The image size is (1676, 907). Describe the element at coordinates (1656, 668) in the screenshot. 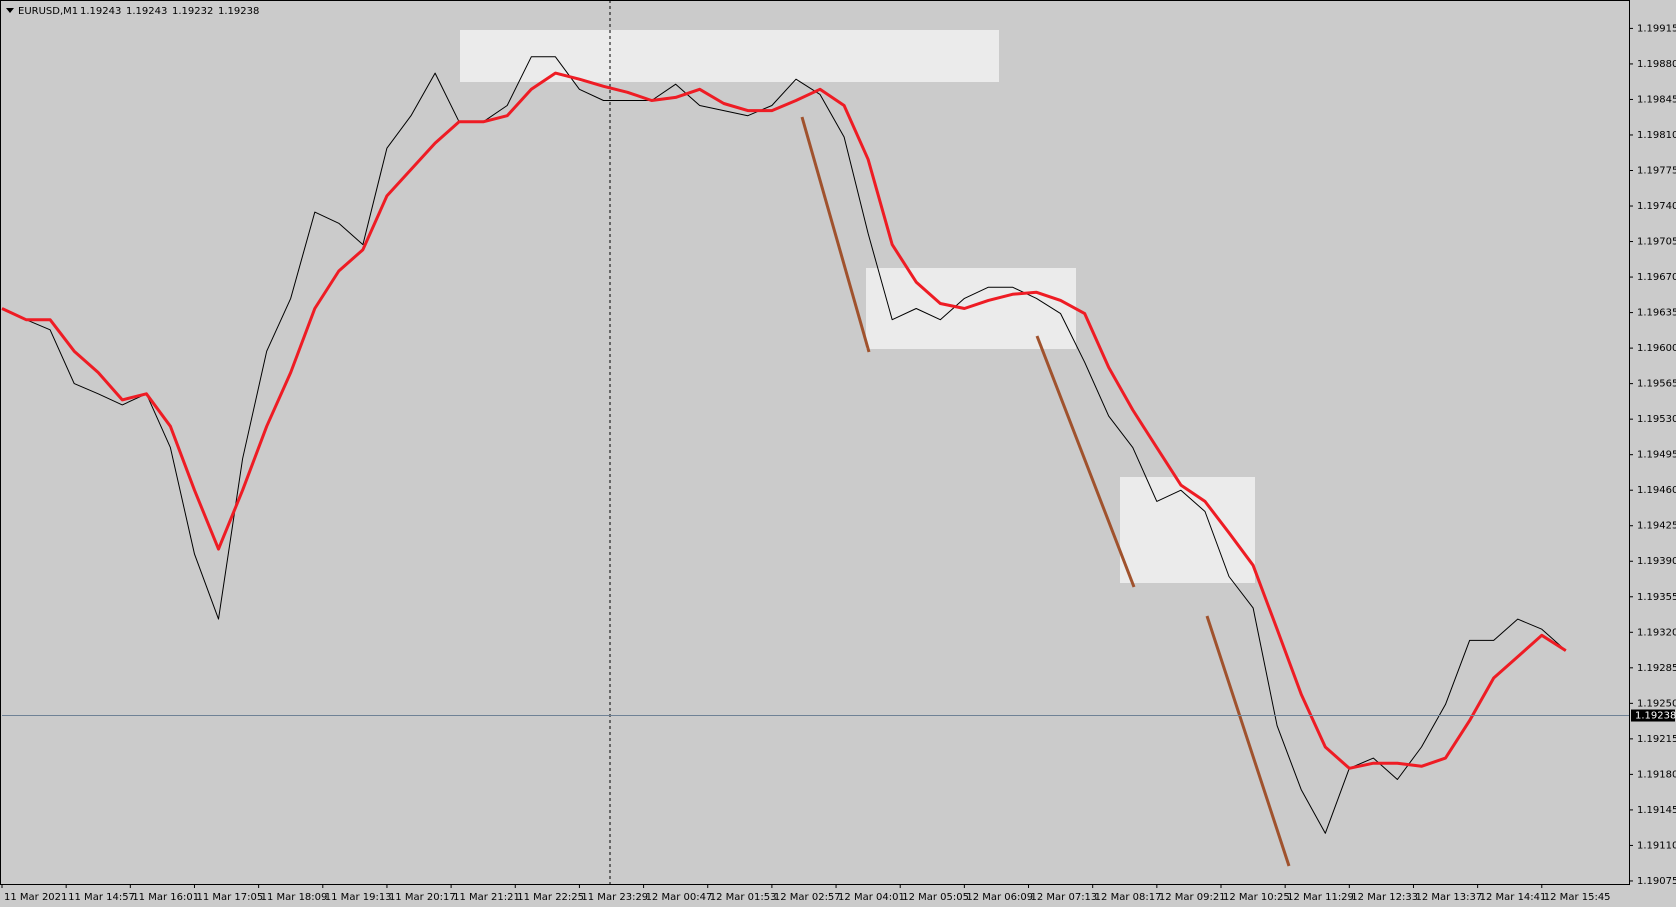

I see `y-tick-label: 1.19285` at that location.